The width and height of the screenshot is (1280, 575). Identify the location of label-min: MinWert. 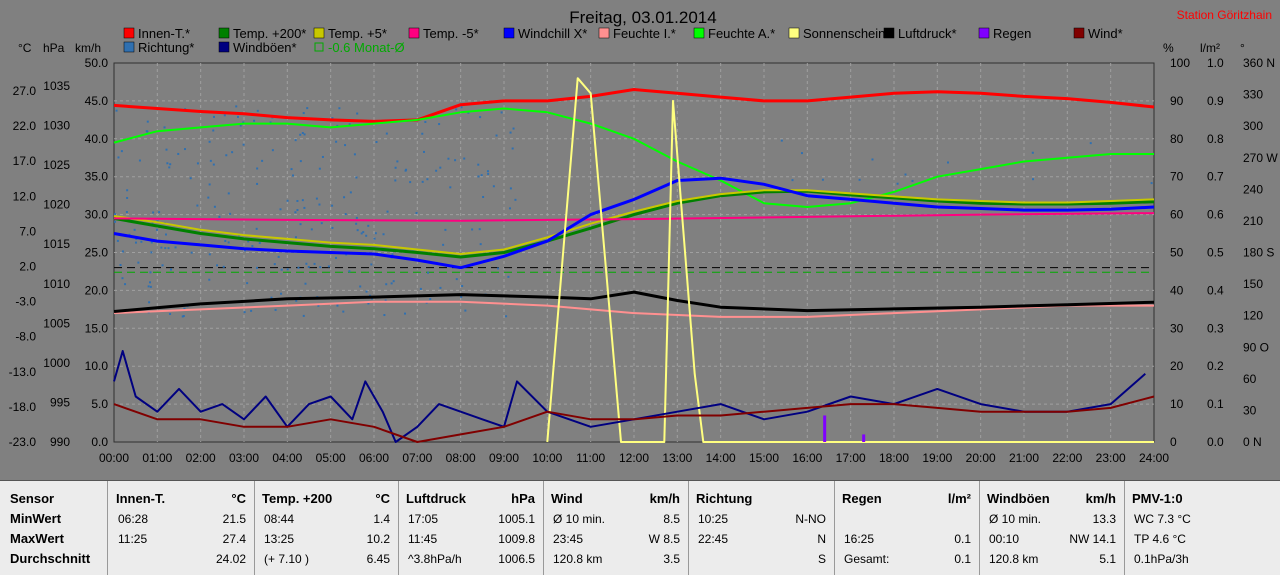
(36, 518).